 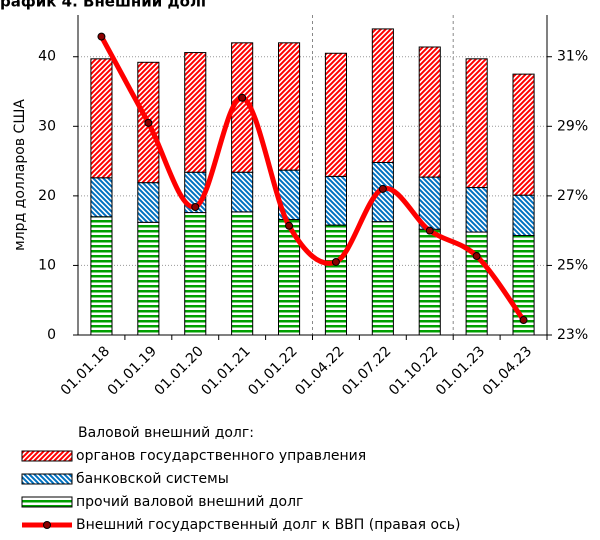 What do you see at coordinates (47, 265) in the screenshot?
I see `y-tick-label: 10` at bounding box center [47, 265].